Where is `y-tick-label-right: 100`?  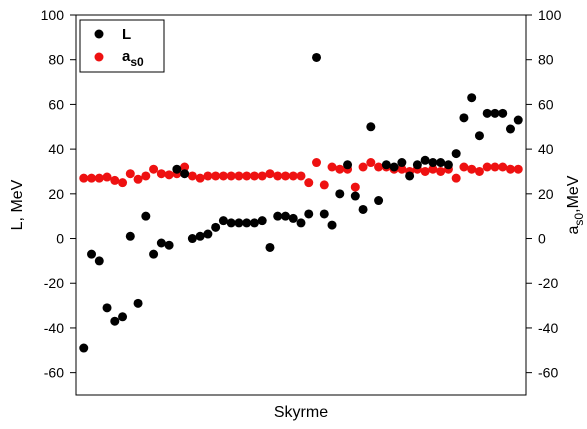
y-tick-label-right: 100 is located at coordinates (550, 15).